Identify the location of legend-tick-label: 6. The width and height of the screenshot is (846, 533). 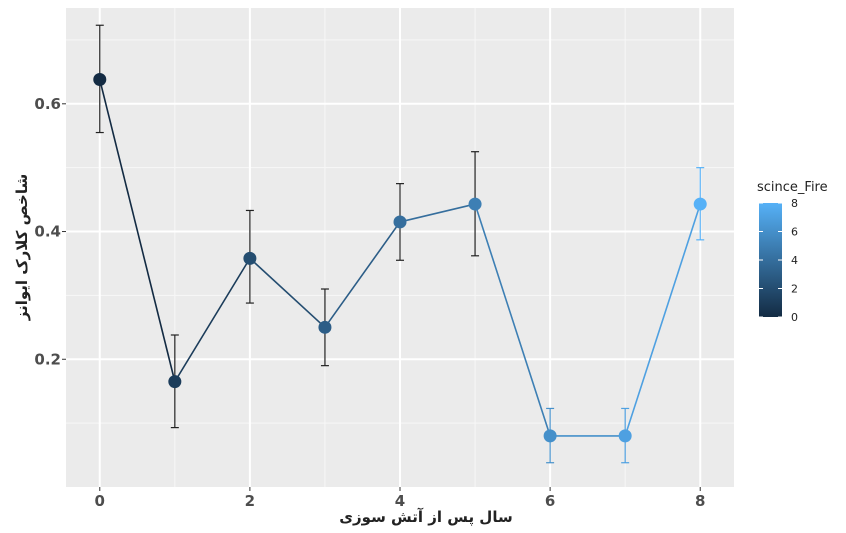
(794, 232).